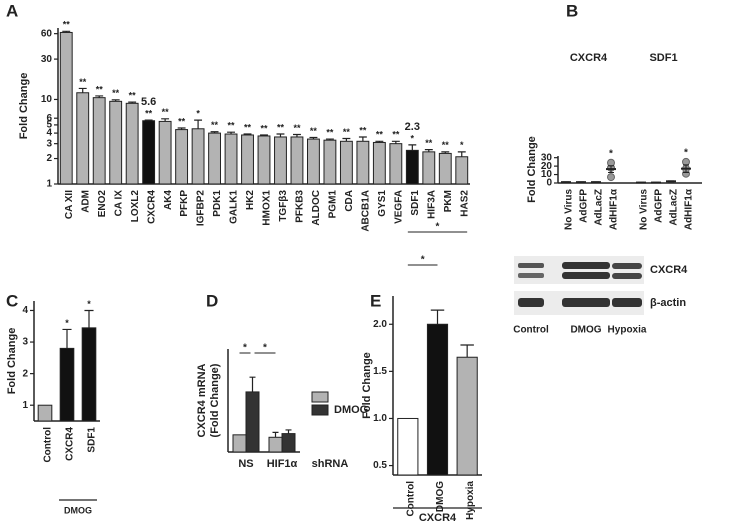 The height and width of the screenshot is (526, 740). Describe the element at coordinates (212, 300) in the screenshot. I see `panel-letter: D` at that location.